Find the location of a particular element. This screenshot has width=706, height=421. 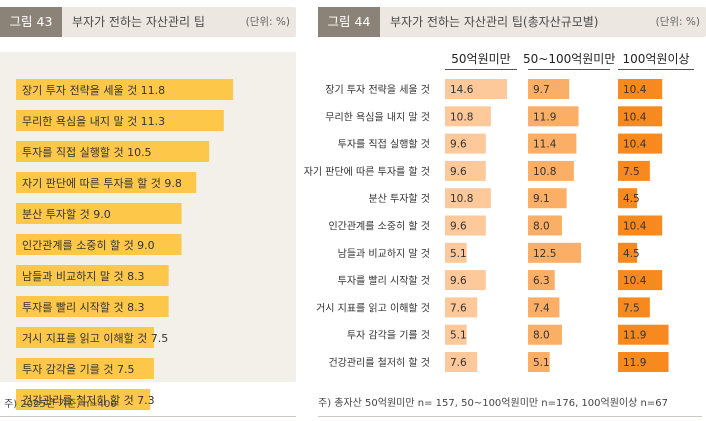

bar-label: 거시 지표를 읽고 이해할 것 7.5 is located at coordinates (95, 338).